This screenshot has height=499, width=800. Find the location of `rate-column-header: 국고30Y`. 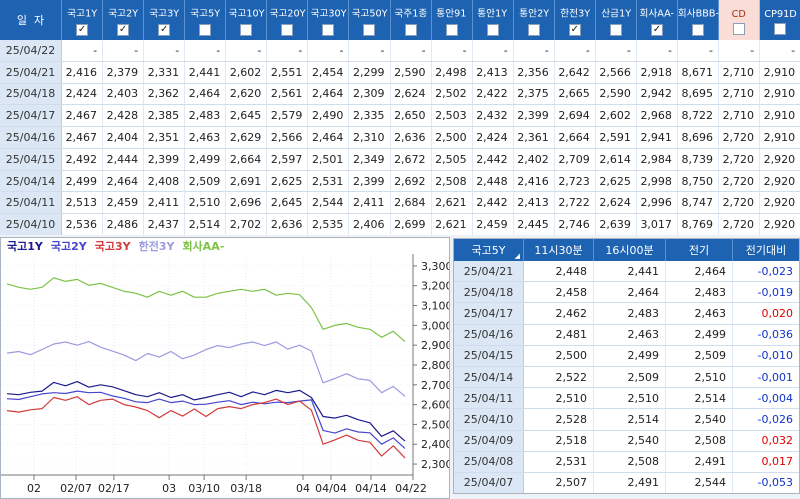

rate-column-header: 국고30Y is located at coordinates (329, 20).